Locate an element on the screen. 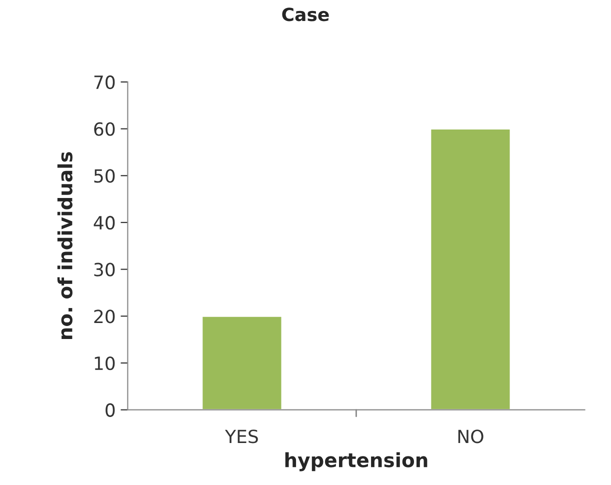 Image resolution: width=611 pixels, height=485 pixels. y-tick-label: 20 is located at coordinates (104, 317).